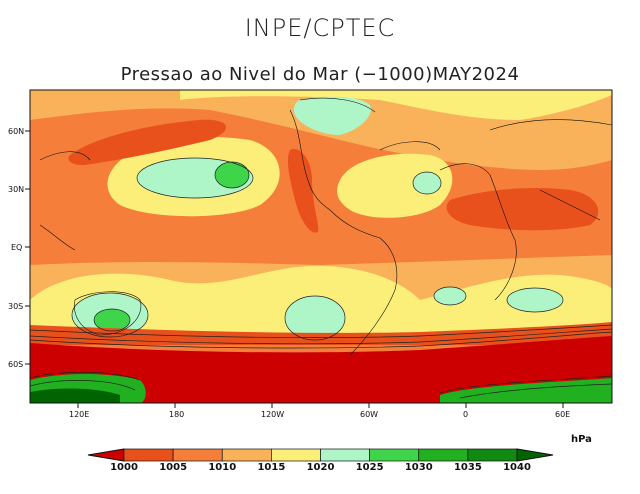 This screenshot has width=640, height=494. Describe the element at coordinates (522, 209) in the screenshot. I see `field-asian-low` at that location.